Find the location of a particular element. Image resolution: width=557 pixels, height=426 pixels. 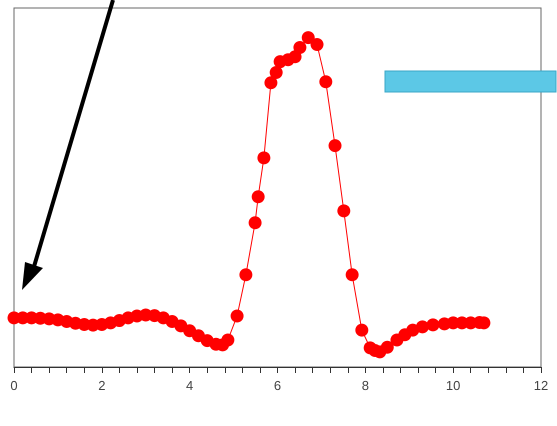

x-tick-label: 2 is located at coordinates (102, 385).